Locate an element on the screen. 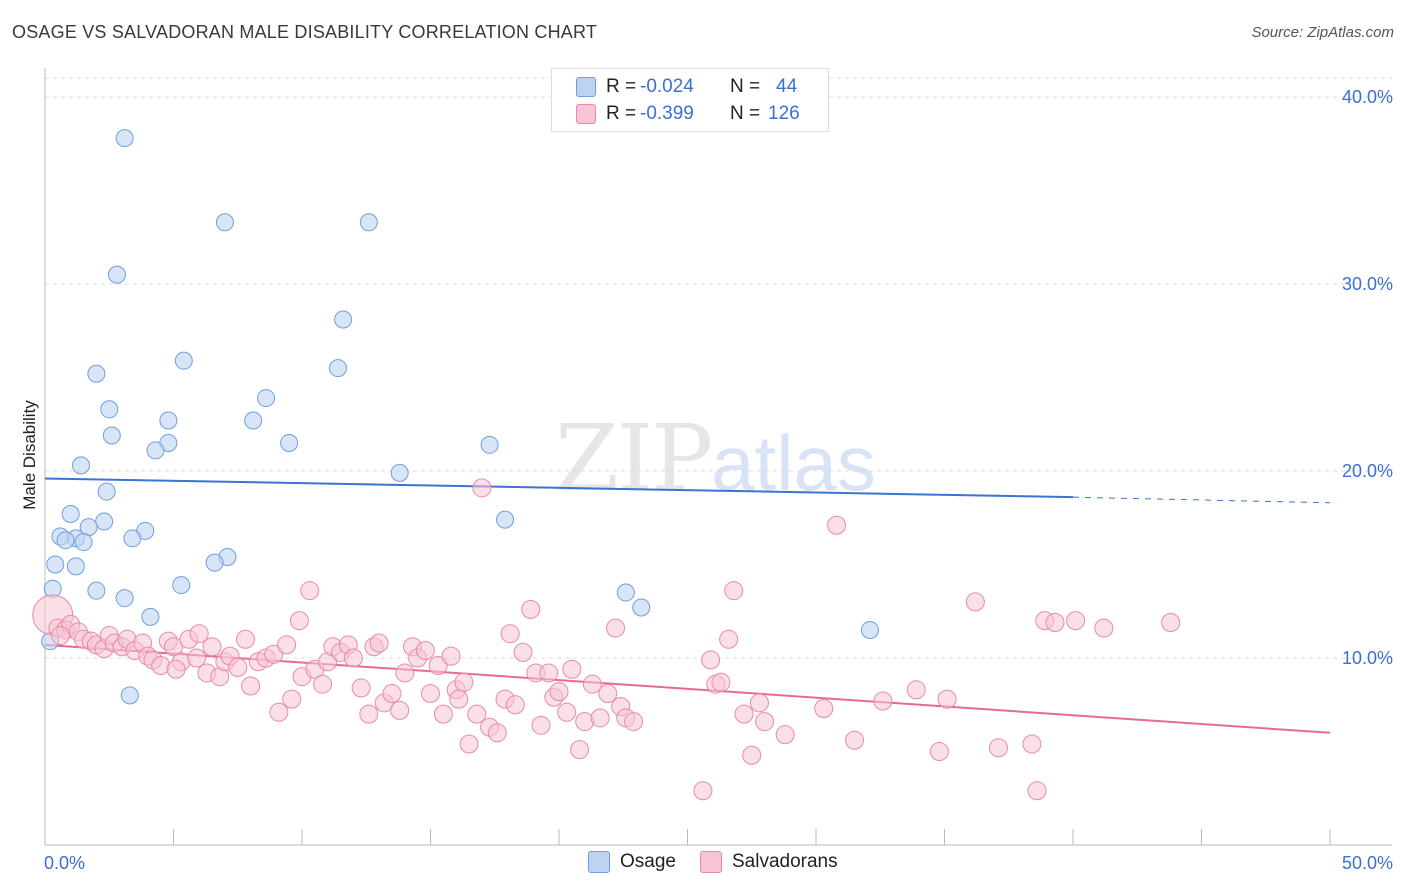 The width and height of the screenshot is (1406, 892). legend-label-salvadorans: Salvadorans is located at coordinates (784, 861).